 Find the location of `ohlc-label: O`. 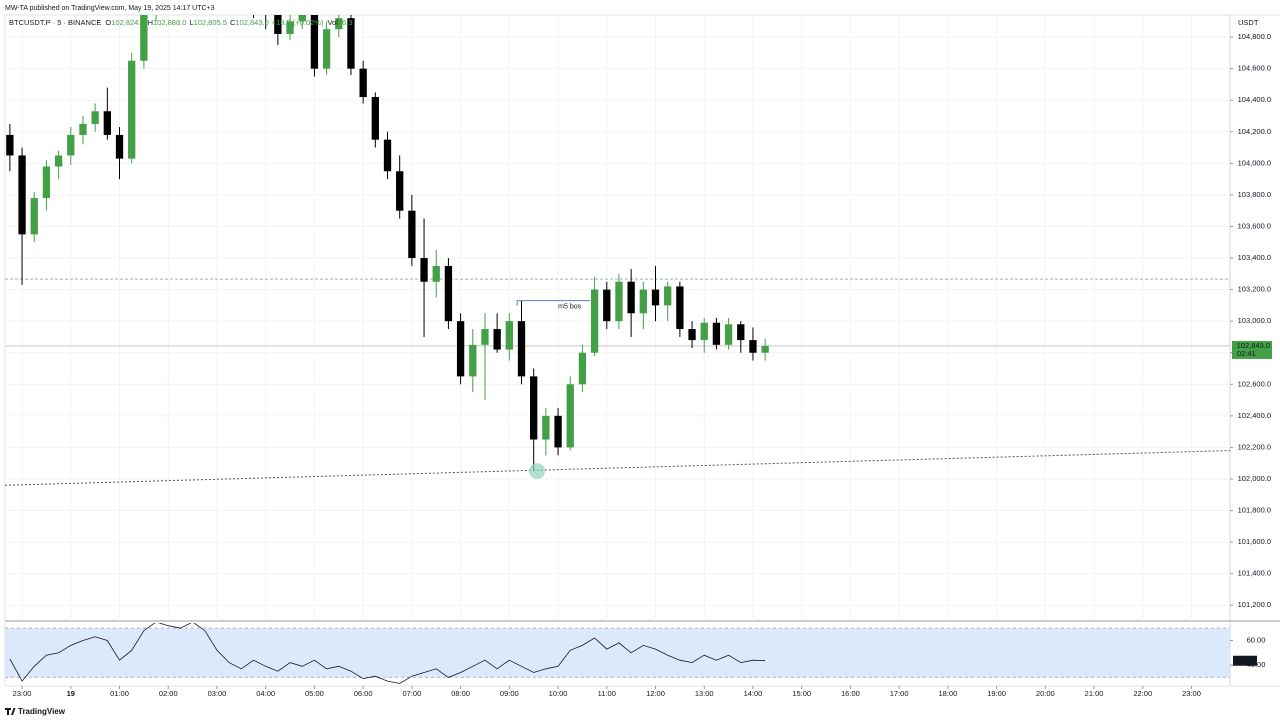

ohlc-label: O is located at coordinates (108, 22).